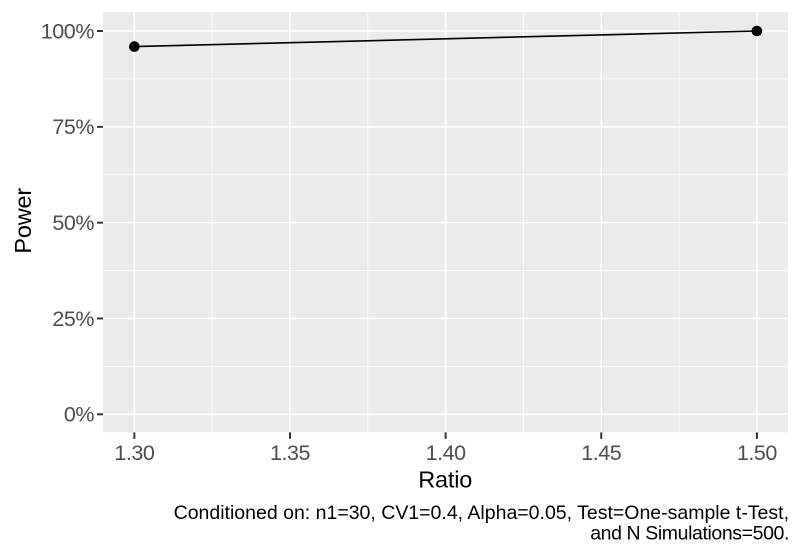  I want to click on svg-text: 1.45, so click(601, 453).